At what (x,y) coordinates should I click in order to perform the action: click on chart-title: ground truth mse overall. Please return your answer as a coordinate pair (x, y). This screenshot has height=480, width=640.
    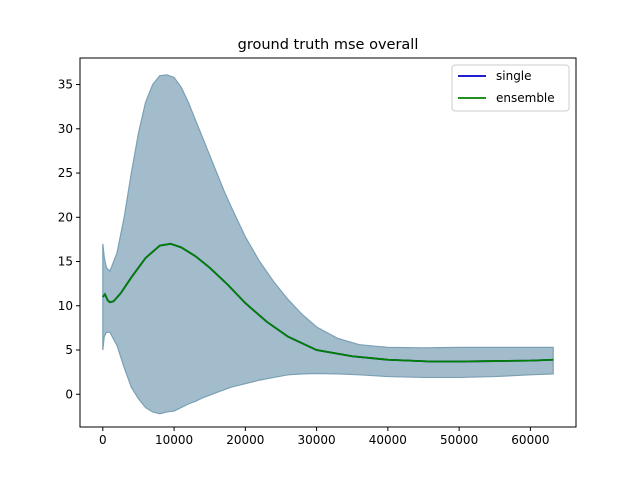
    Looking at the image, I should click on (328, 45).